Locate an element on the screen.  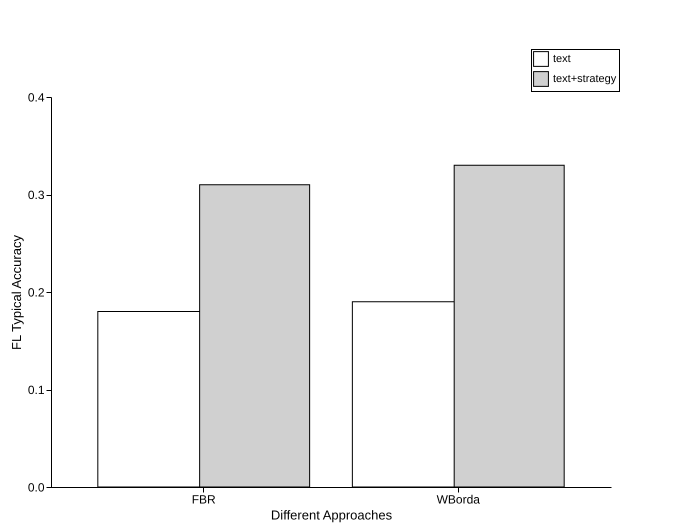
legend-label: text is located at coordinates (562, 59).